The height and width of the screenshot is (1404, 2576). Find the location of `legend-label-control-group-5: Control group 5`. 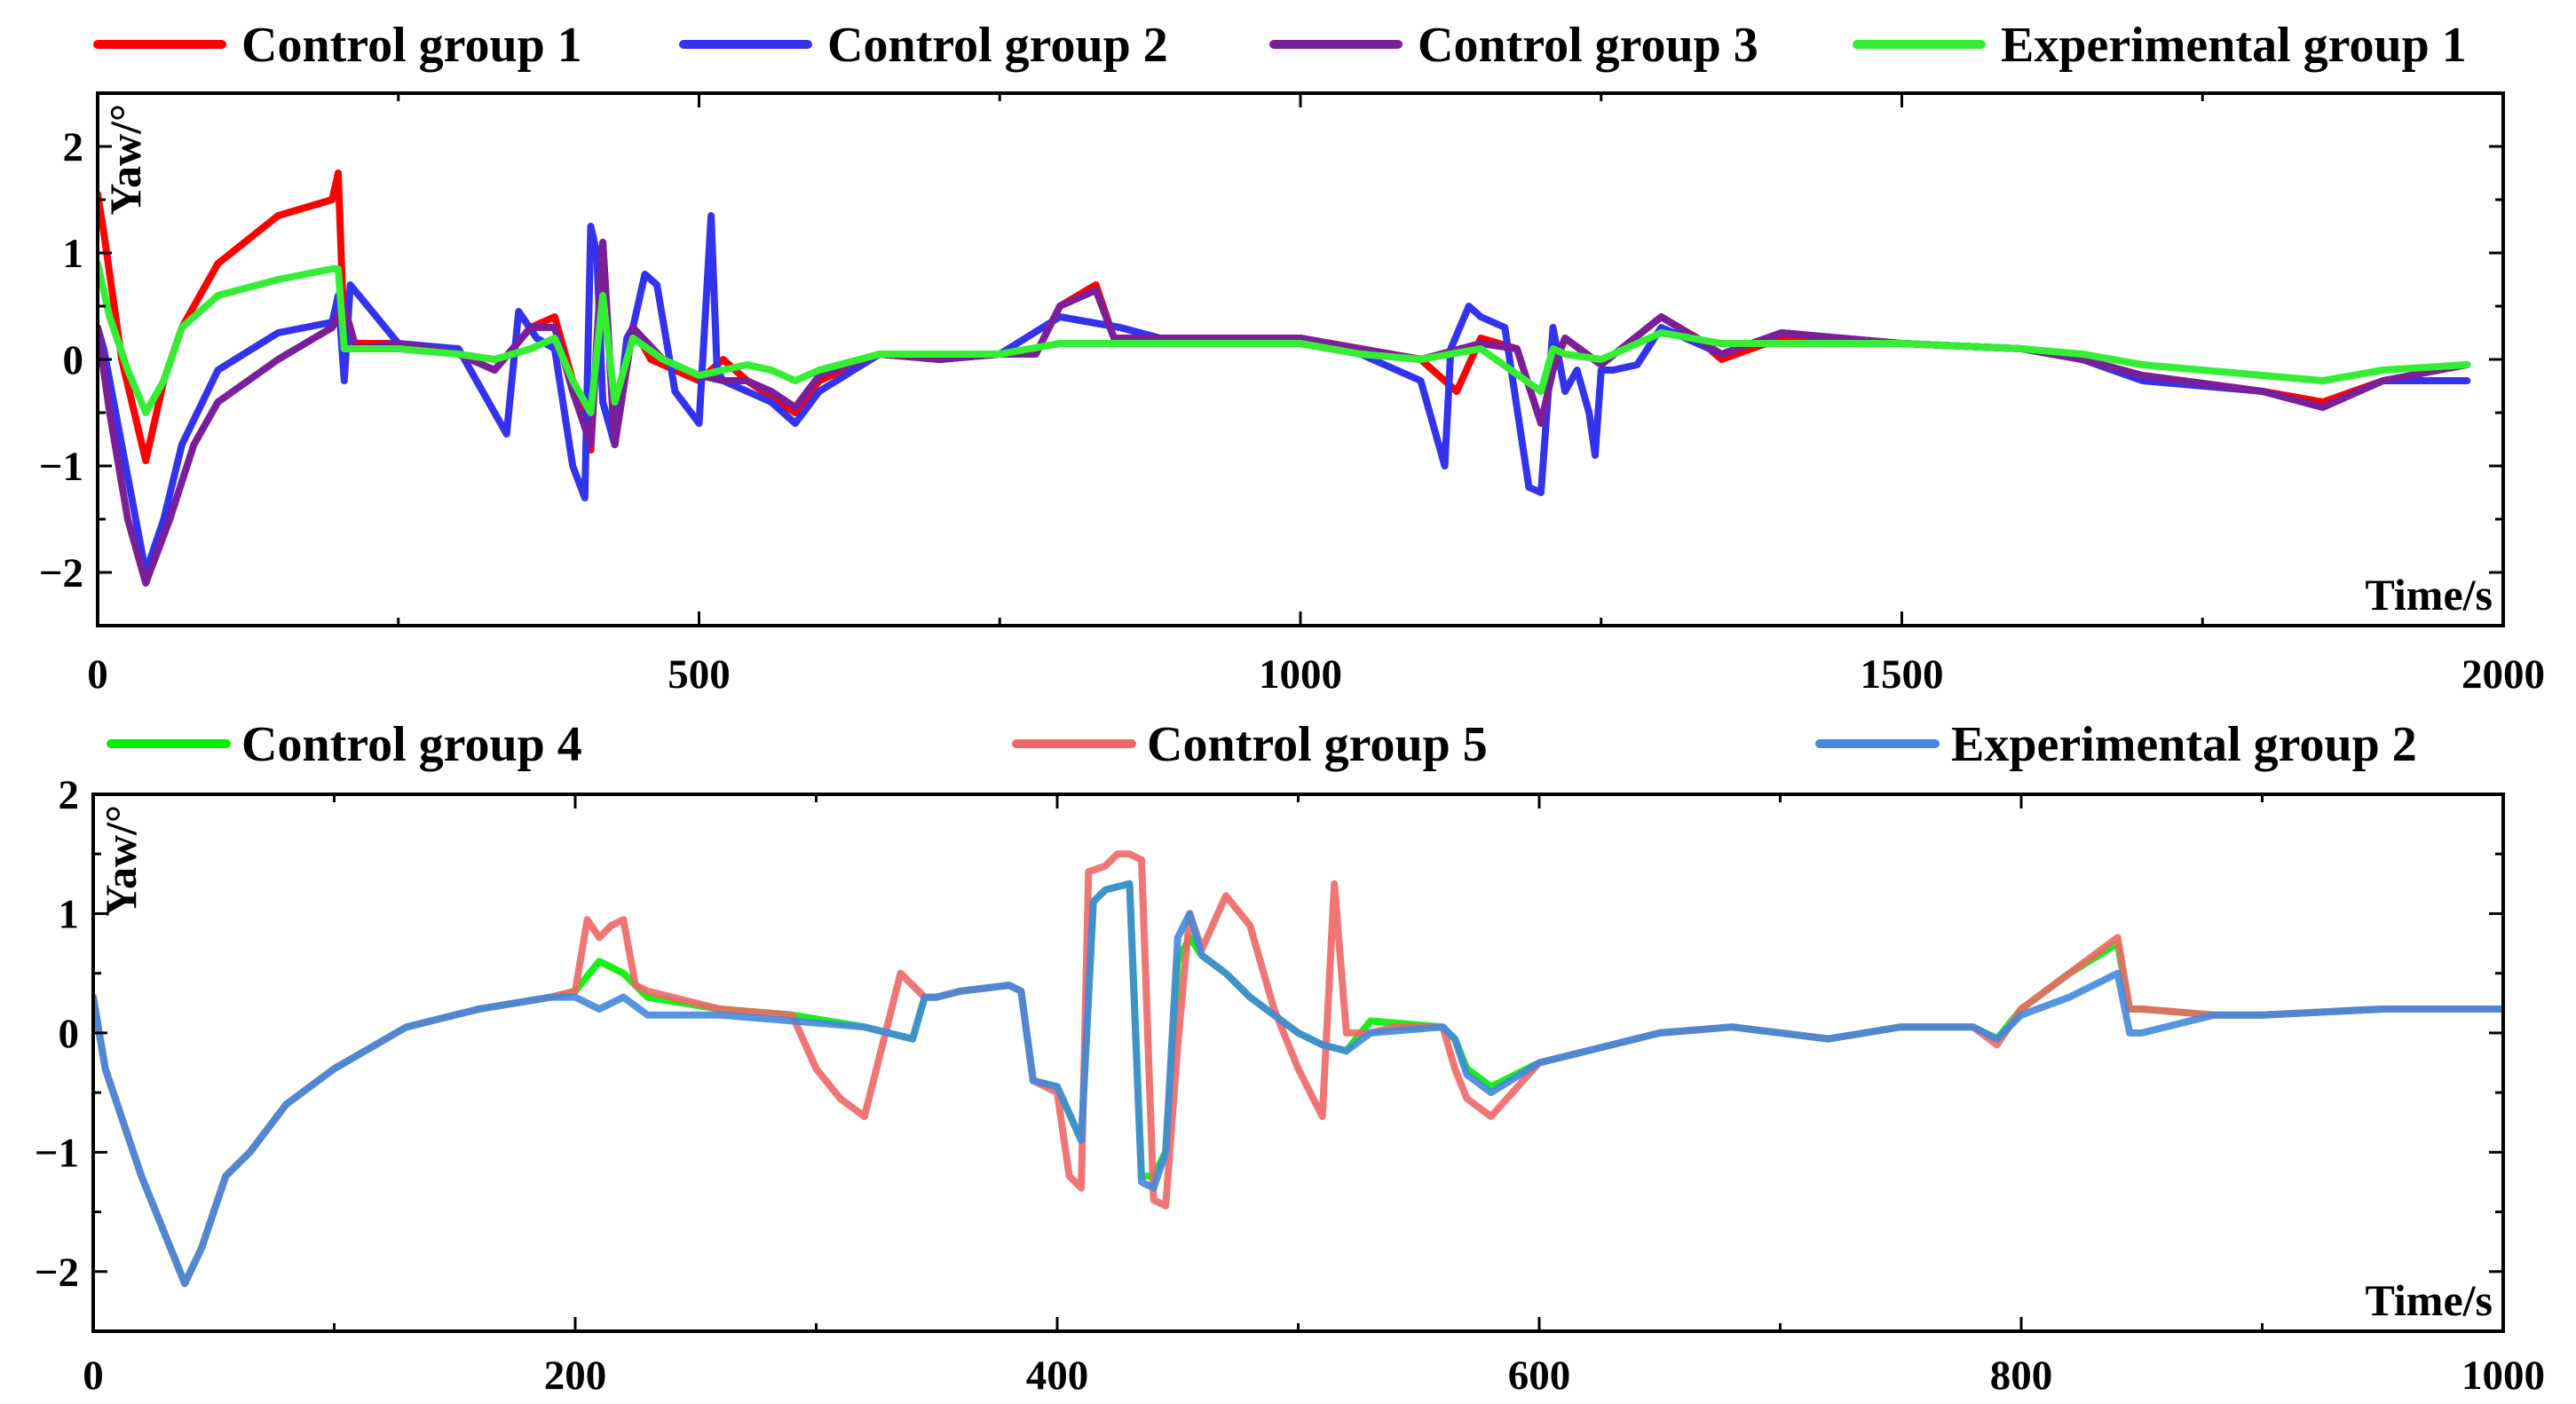

legend-label-control-group-5: Control group 5 is located at coordinates (1317, 745).